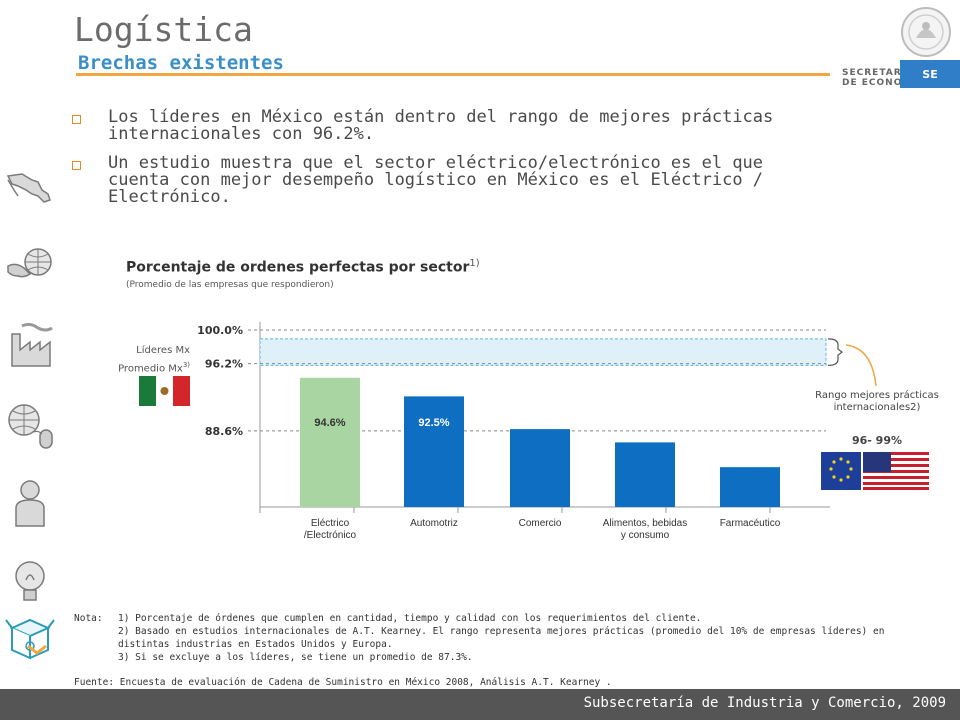 The image size is (960, 720). Describe the element at coordinates (32, 344) in the screenshot. I see `factory-icon` at that location.